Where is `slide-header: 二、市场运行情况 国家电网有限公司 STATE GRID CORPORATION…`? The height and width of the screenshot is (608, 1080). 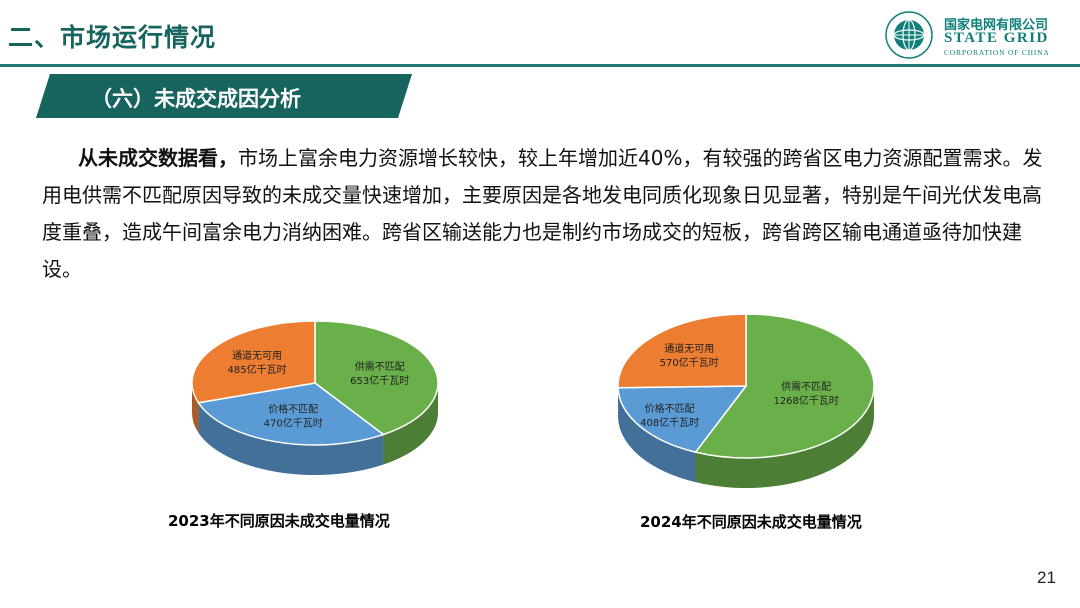 slide-header: 二、市场运行情况 国家电网有限公司 STATE GRID CORPORATION… is located at coordinates (540, 35).